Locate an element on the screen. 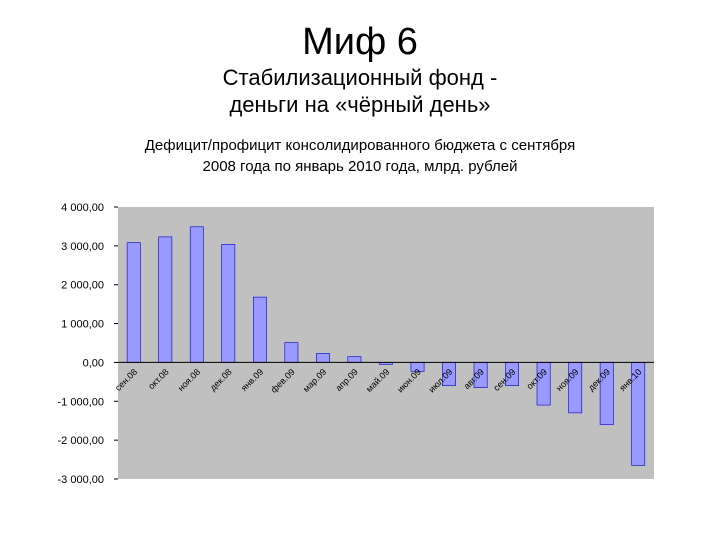  slide-subtitle-line-1: Стабилизационный фонд - is located at coordinates (360, 77).